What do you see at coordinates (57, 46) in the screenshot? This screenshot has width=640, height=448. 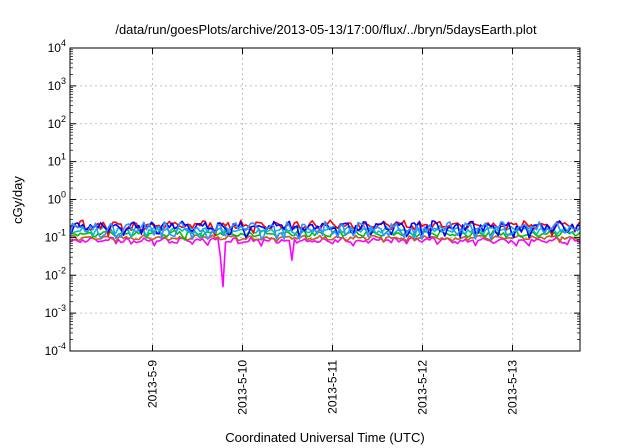 I see `y-tick-label: 10⁴` at bounding box center [57, 46].